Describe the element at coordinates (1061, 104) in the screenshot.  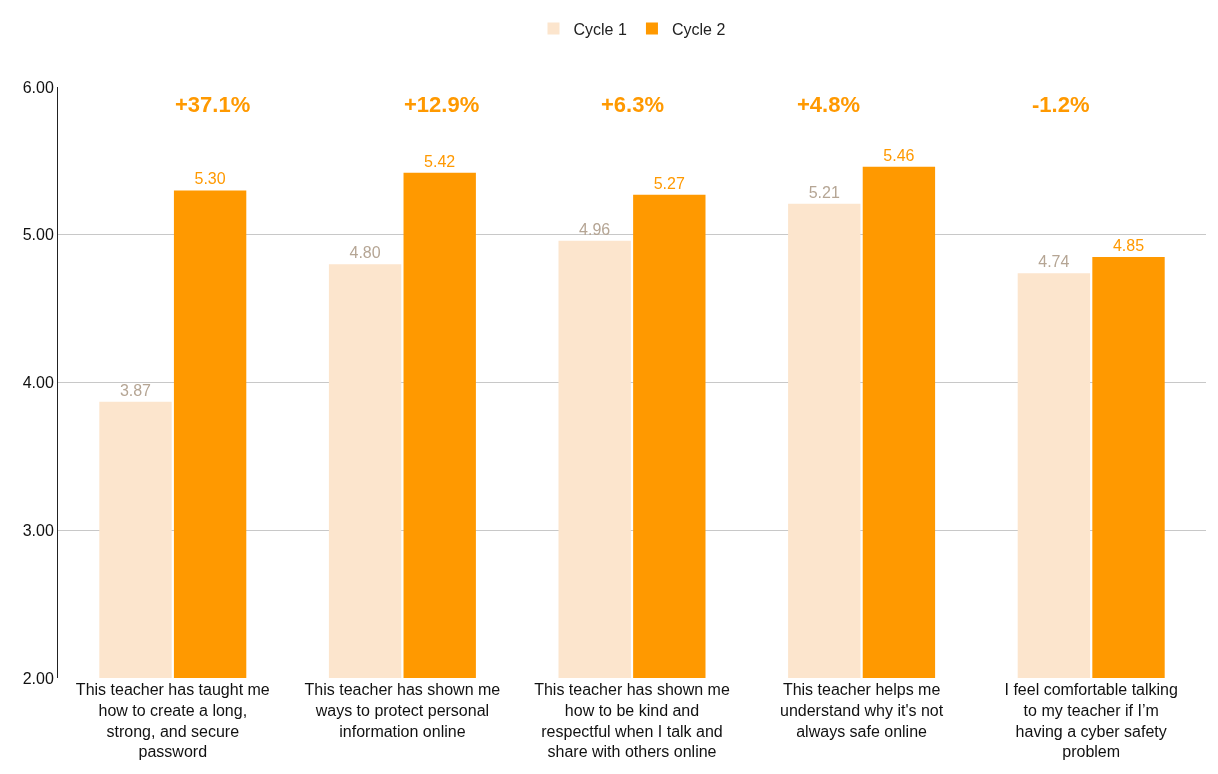
I see `annotation: -1.2%` at that location.